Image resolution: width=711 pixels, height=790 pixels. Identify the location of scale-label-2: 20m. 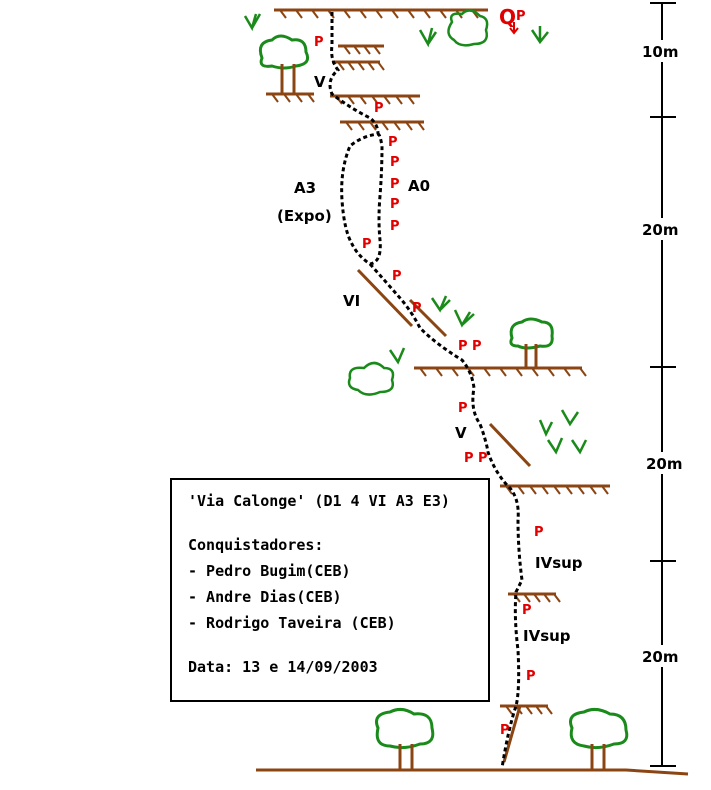
(660, 230).